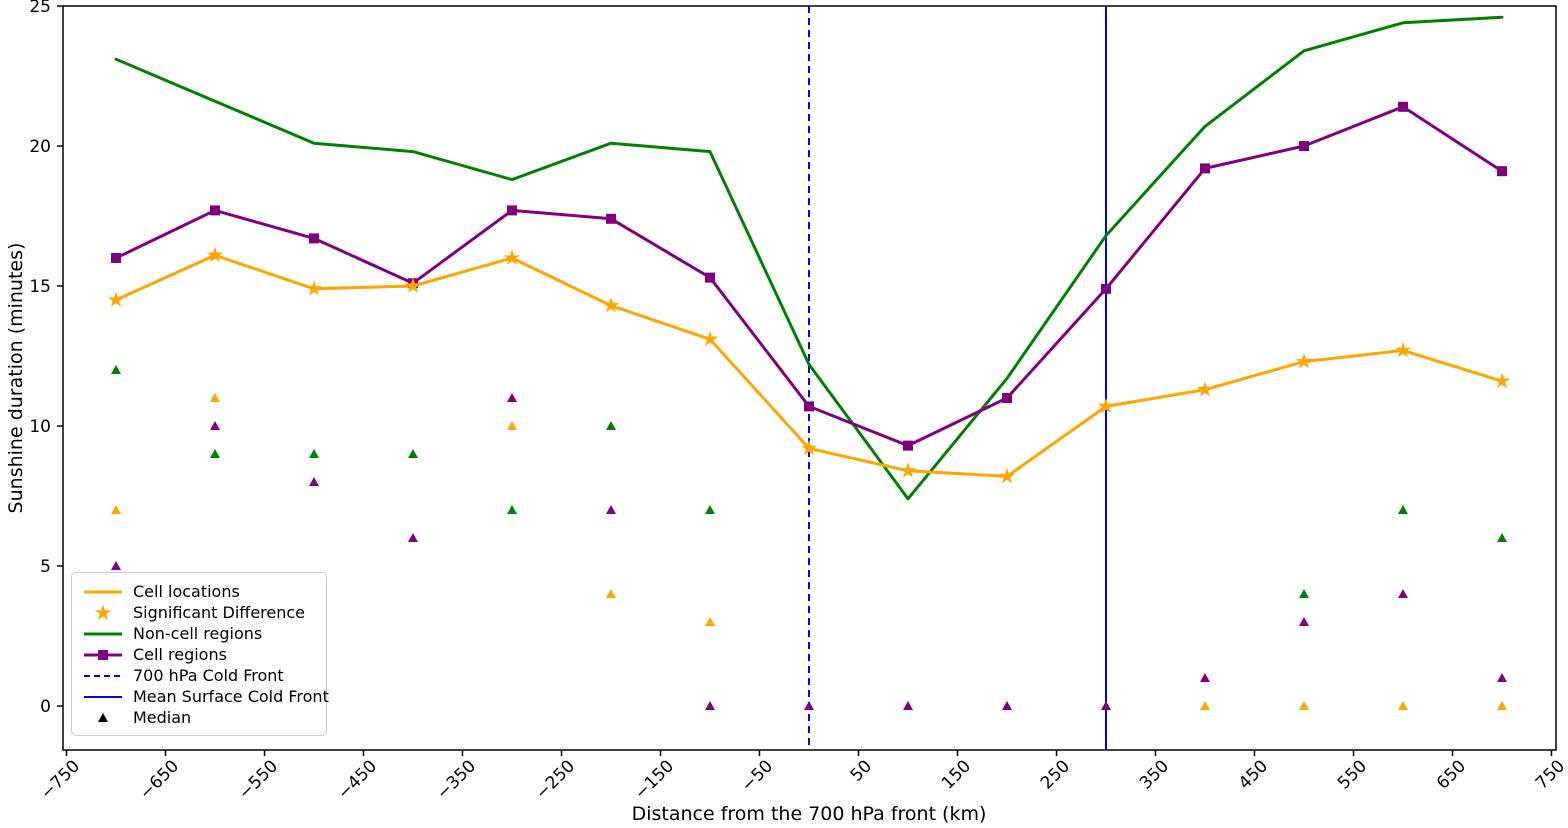 This screenshot has height=828, width=1568. What do you see at coordinates (219, 612) in the screenshot?
I see `legend-label: Significant Difference` at bounding box center [219, 612].